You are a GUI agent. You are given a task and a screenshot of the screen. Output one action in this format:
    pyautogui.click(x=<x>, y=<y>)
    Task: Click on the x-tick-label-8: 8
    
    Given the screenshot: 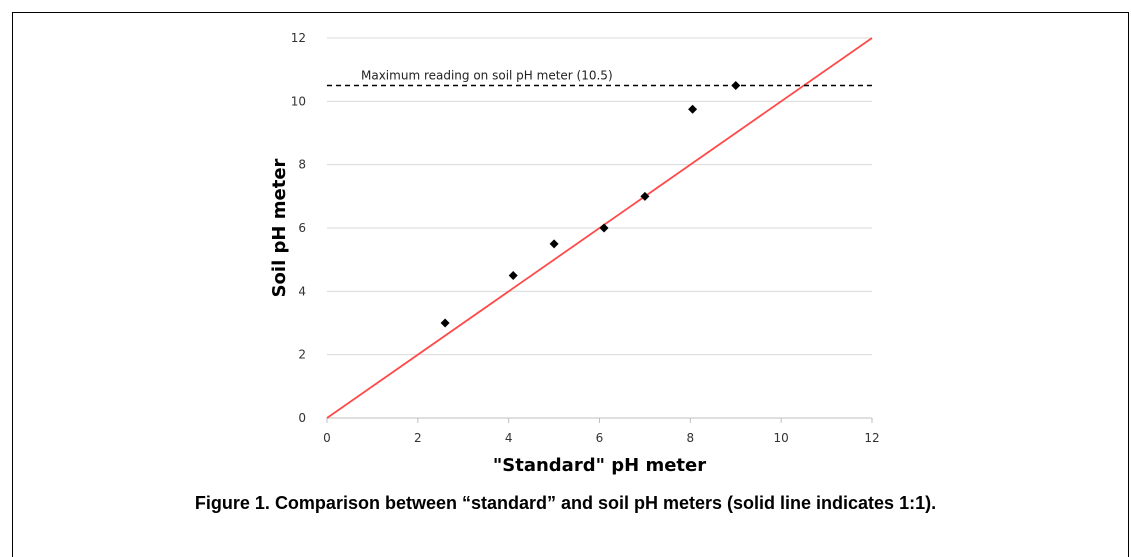 What is the action you would take?
    pyautogui.click(x=691, y=438)
    